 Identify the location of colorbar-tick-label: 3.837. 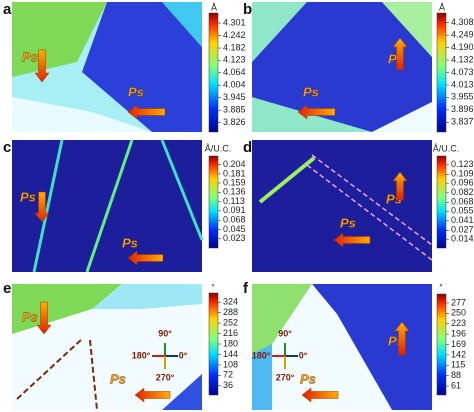
(462, 122).